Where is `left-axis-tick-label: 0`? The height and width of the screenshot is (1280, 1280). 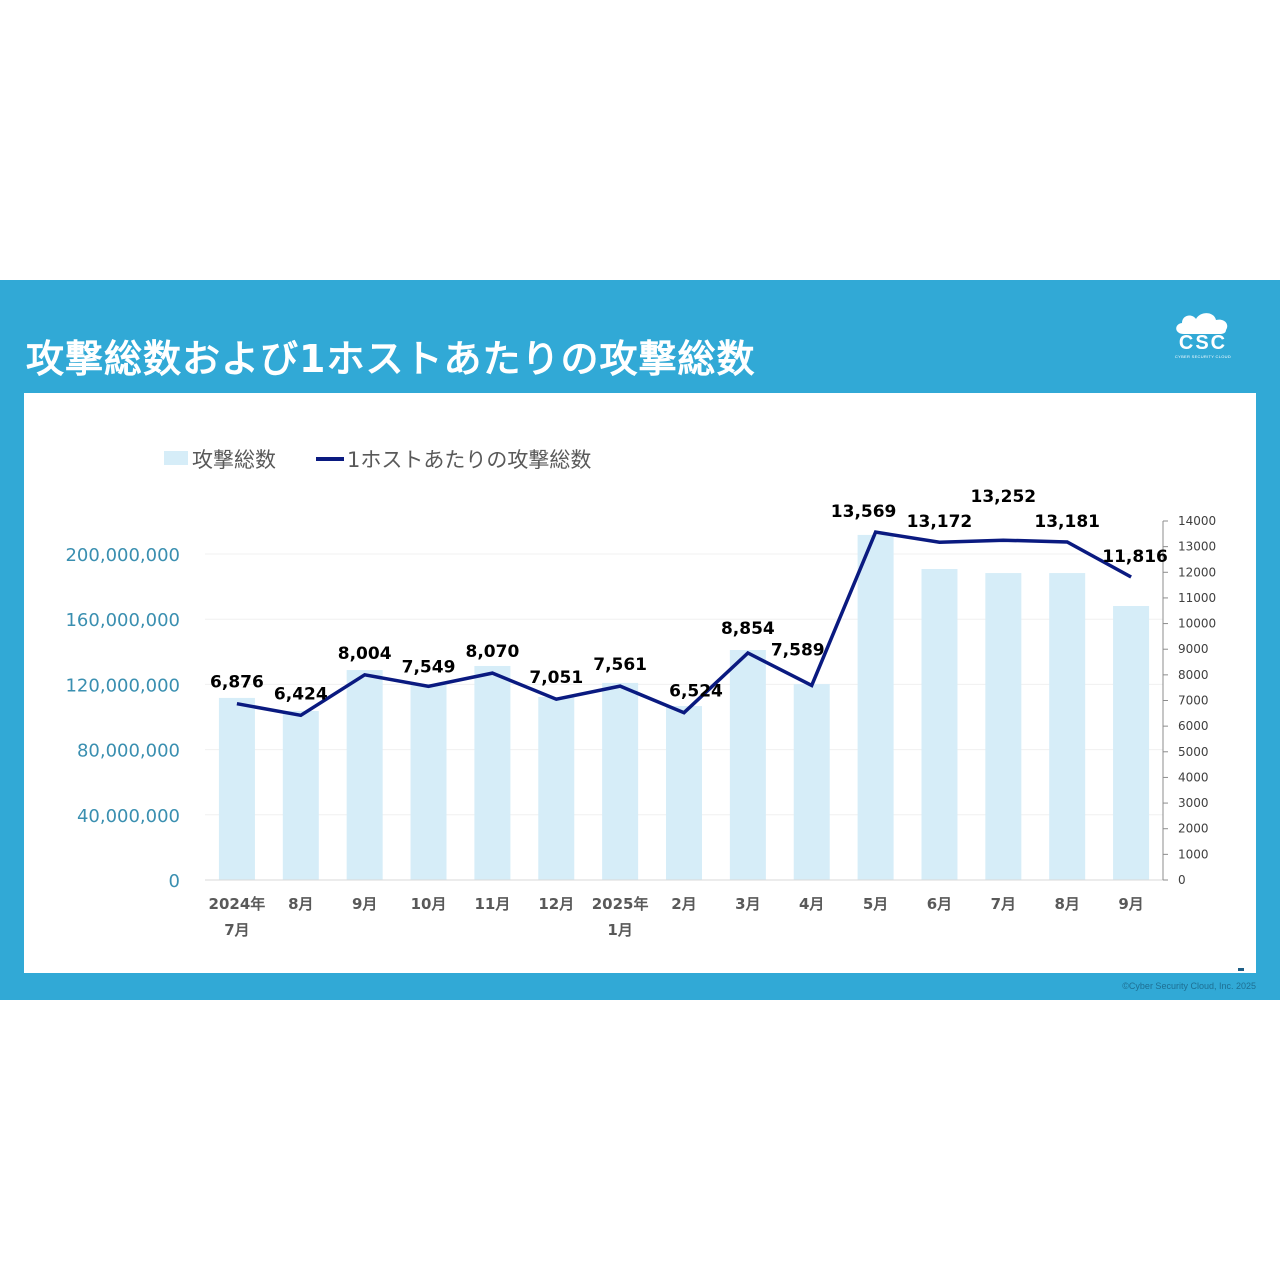
left-axis-tick-label: 0 is located at coordinates (174, 881).